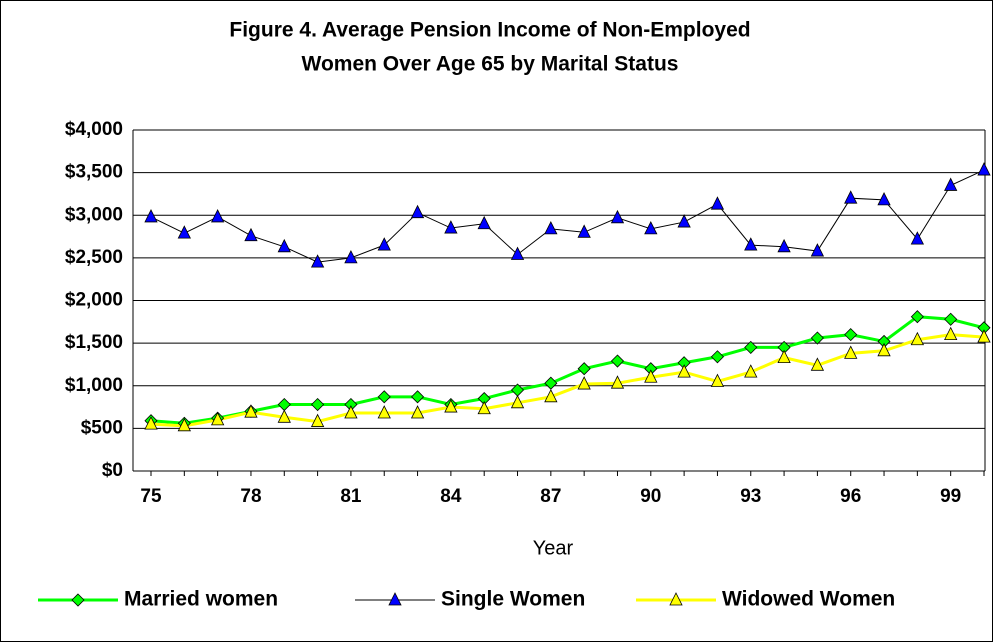  What do you see at coordinates (94, 129) in the screenshot?
I see `y-tick-label: $4,000` at bounding box center [94, 129].